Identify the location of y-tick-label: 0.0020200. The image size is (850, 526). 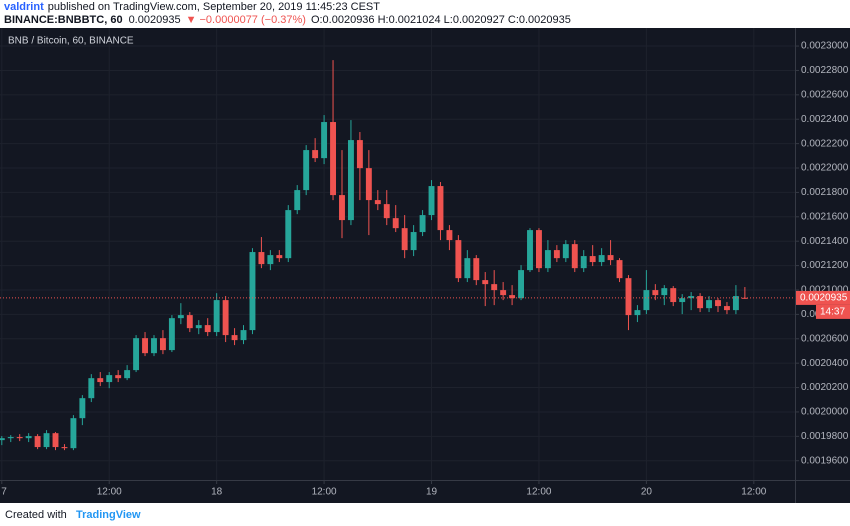
(825, 387).